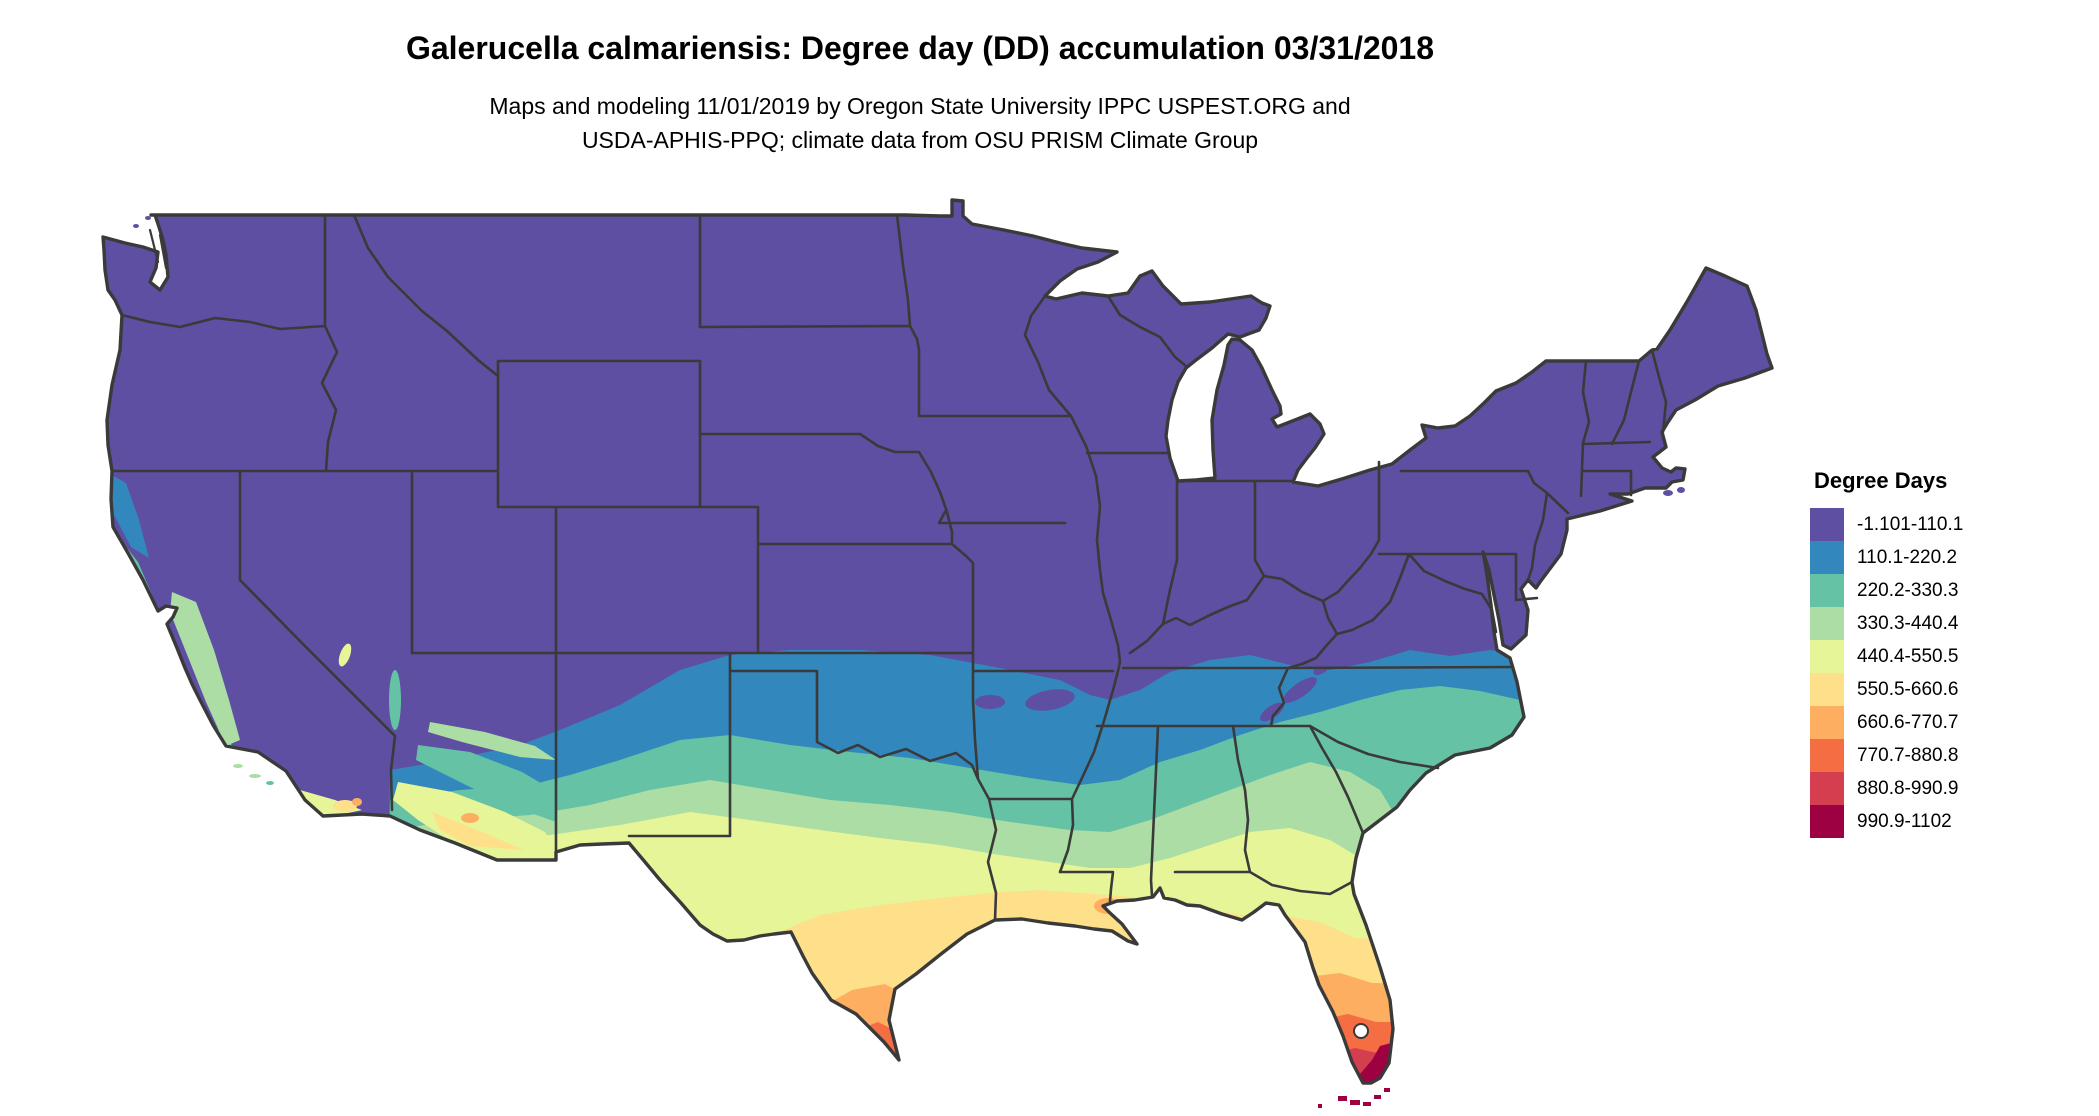 Image resolution: width=2099 pixels, height=1116 pixels. I want to click on legend-label: 660.6-770.7, so click(1908, 722).